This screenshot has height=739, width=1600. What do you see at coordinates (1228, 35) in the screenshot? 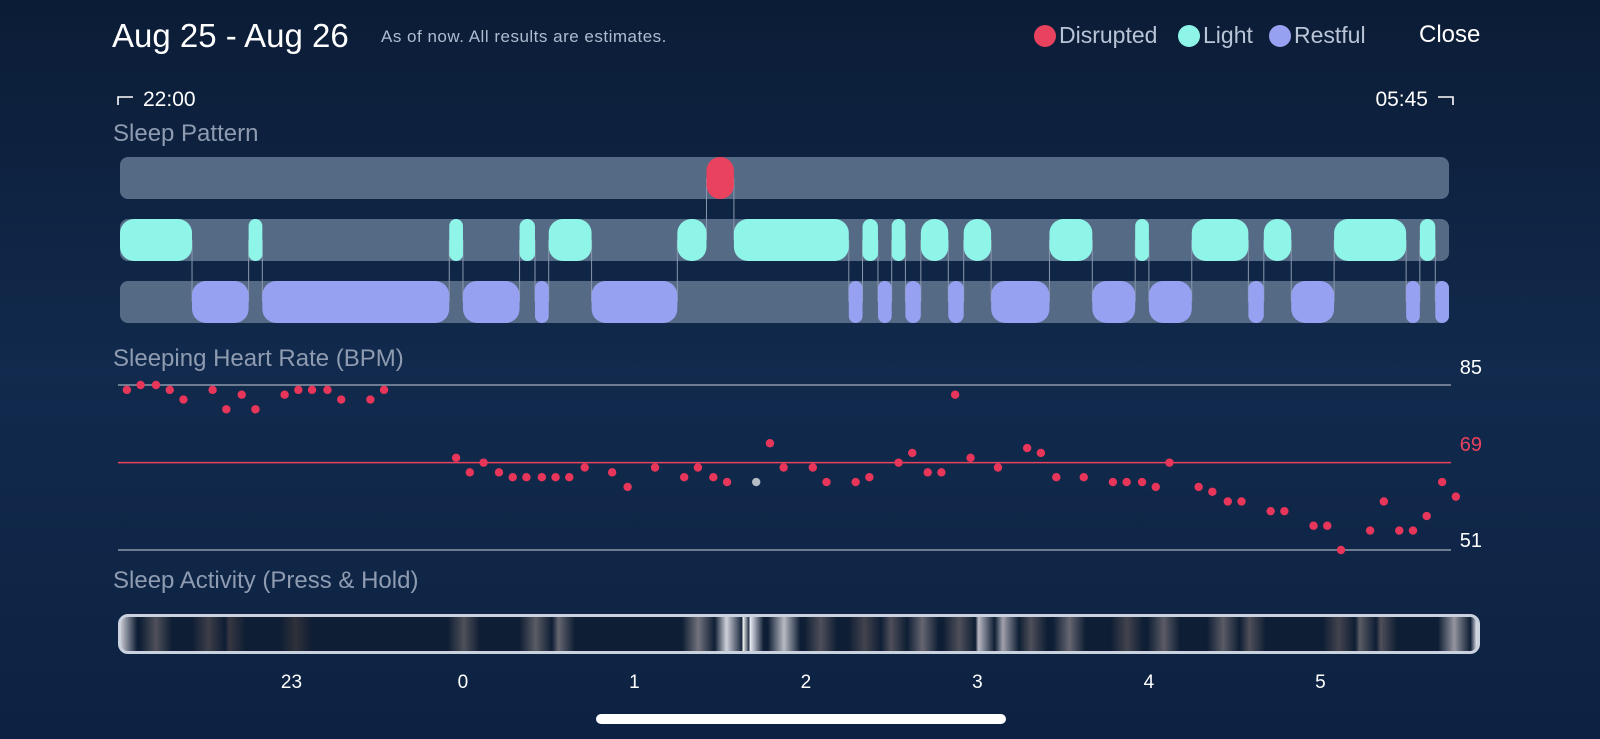
I see `legend-label: Light` at bounding box center [1228, 35].